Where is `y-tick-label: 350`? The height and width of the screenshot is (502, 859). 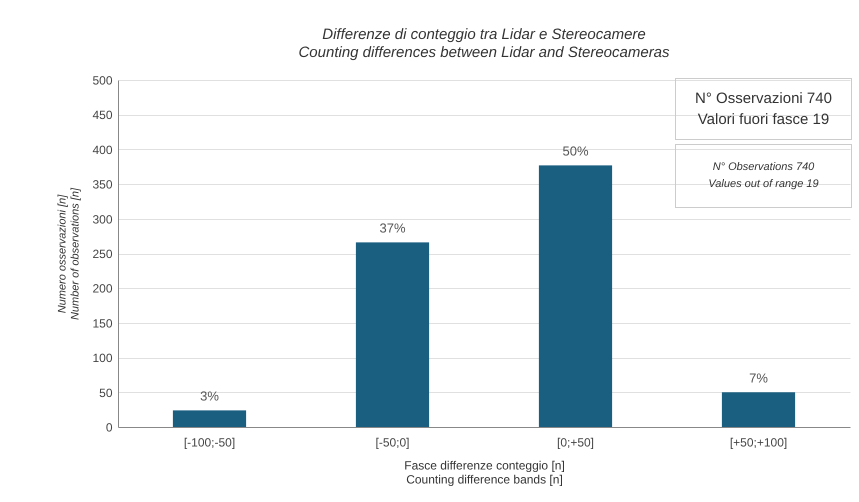
y-tick-label: 350 is located at coordinates (102, 185).